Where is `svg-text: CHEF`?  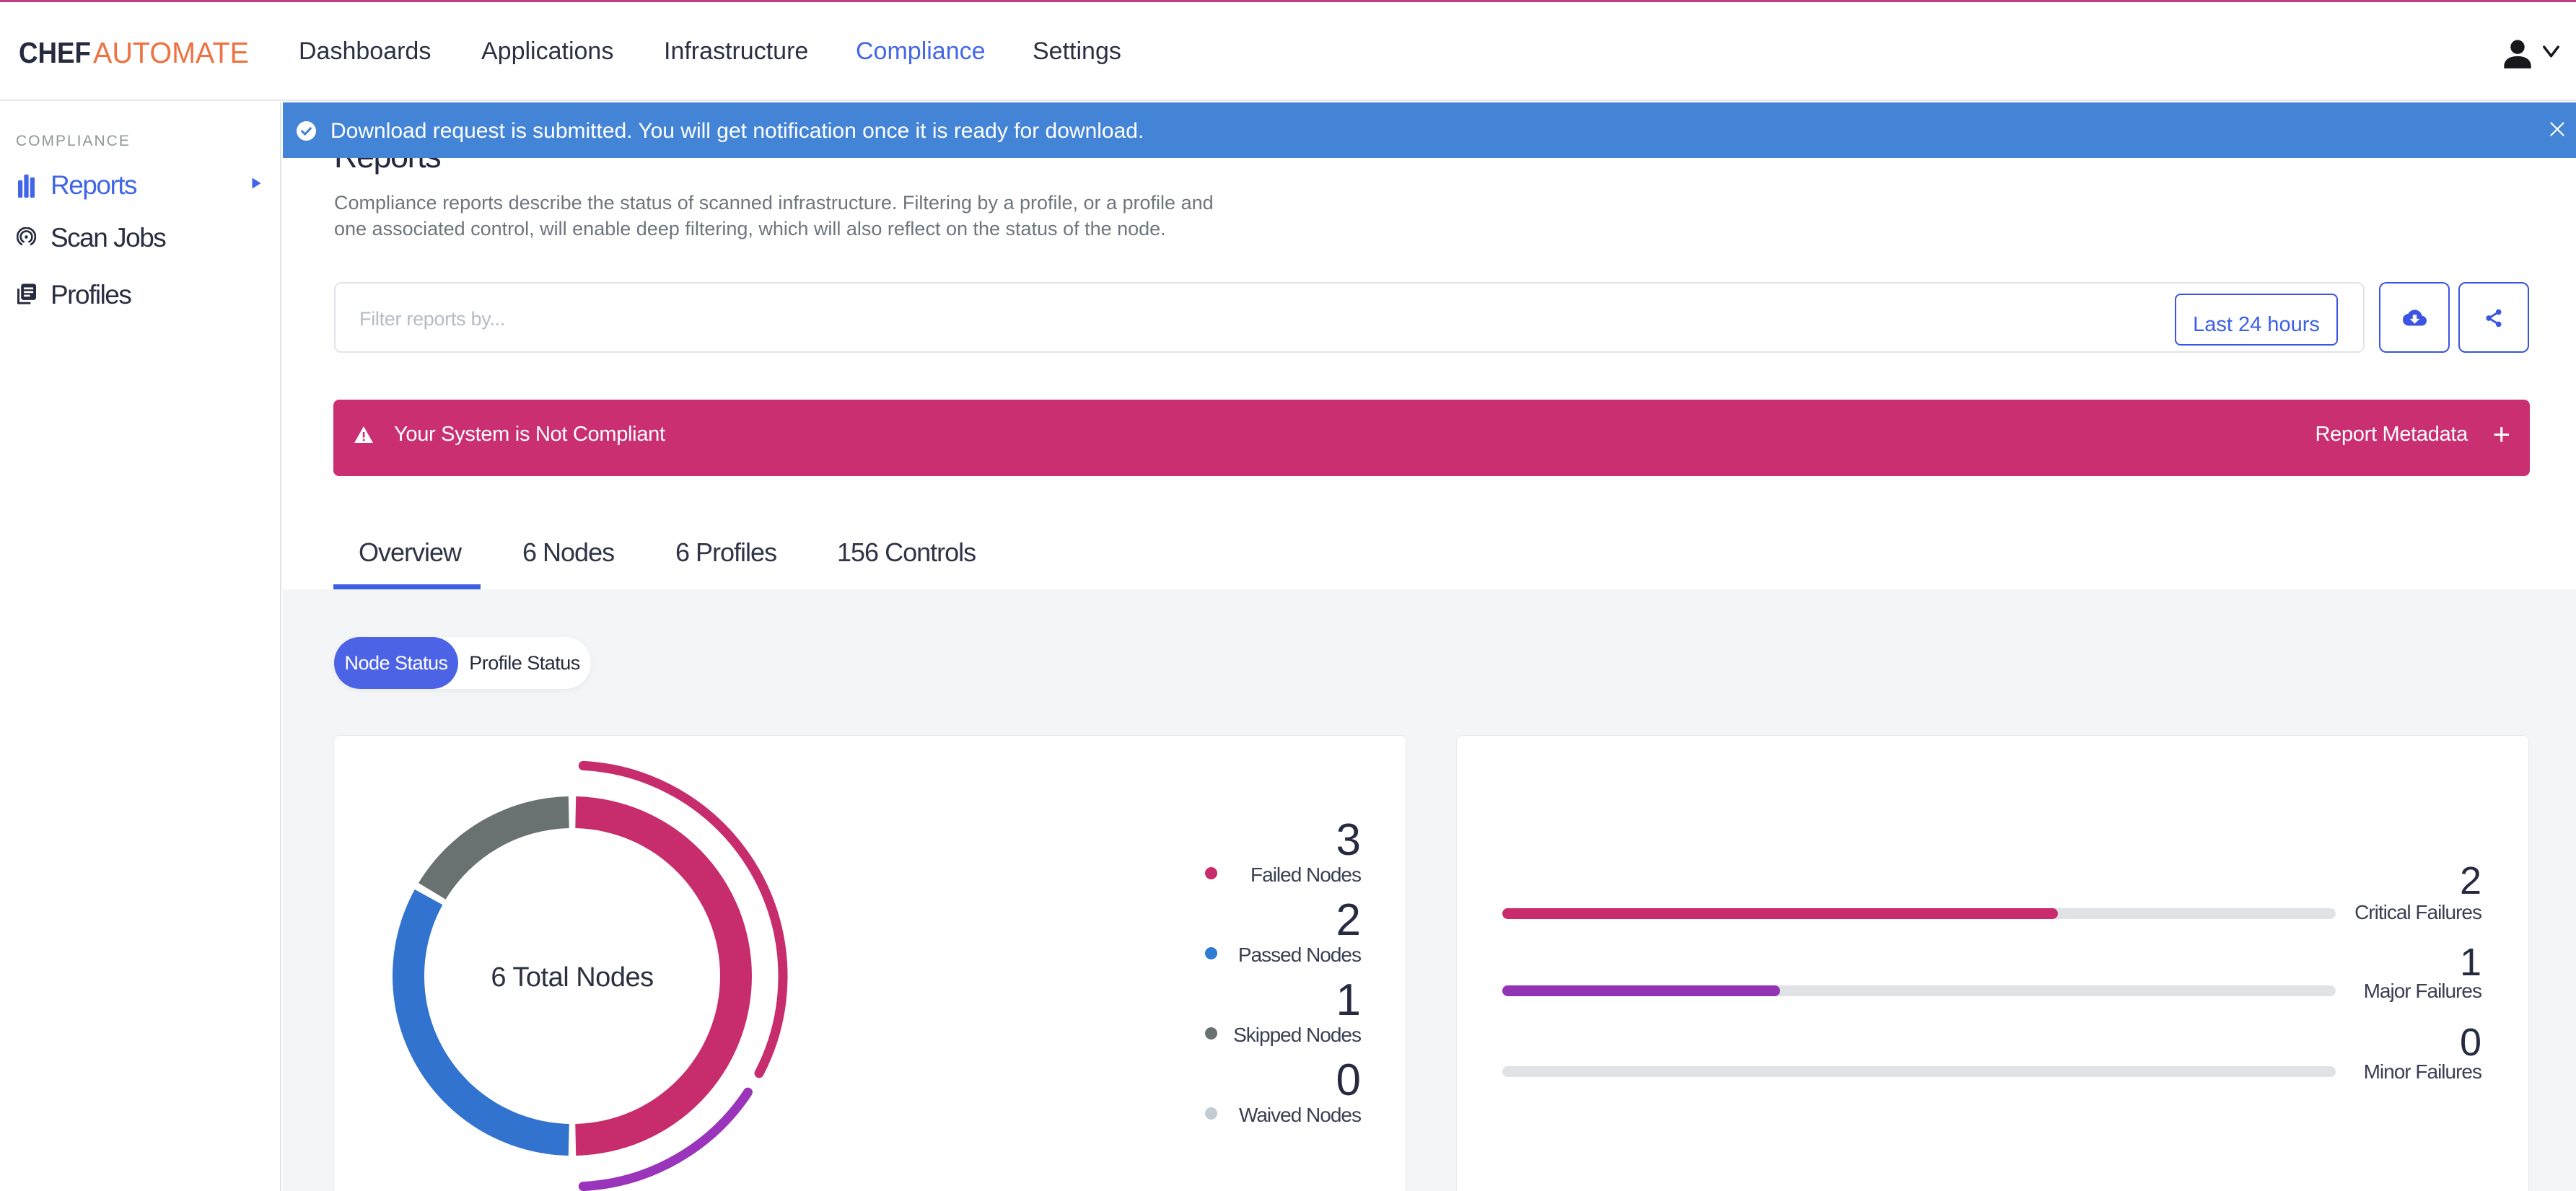 svg-text: CHEF is located at coordinates (55, 52).